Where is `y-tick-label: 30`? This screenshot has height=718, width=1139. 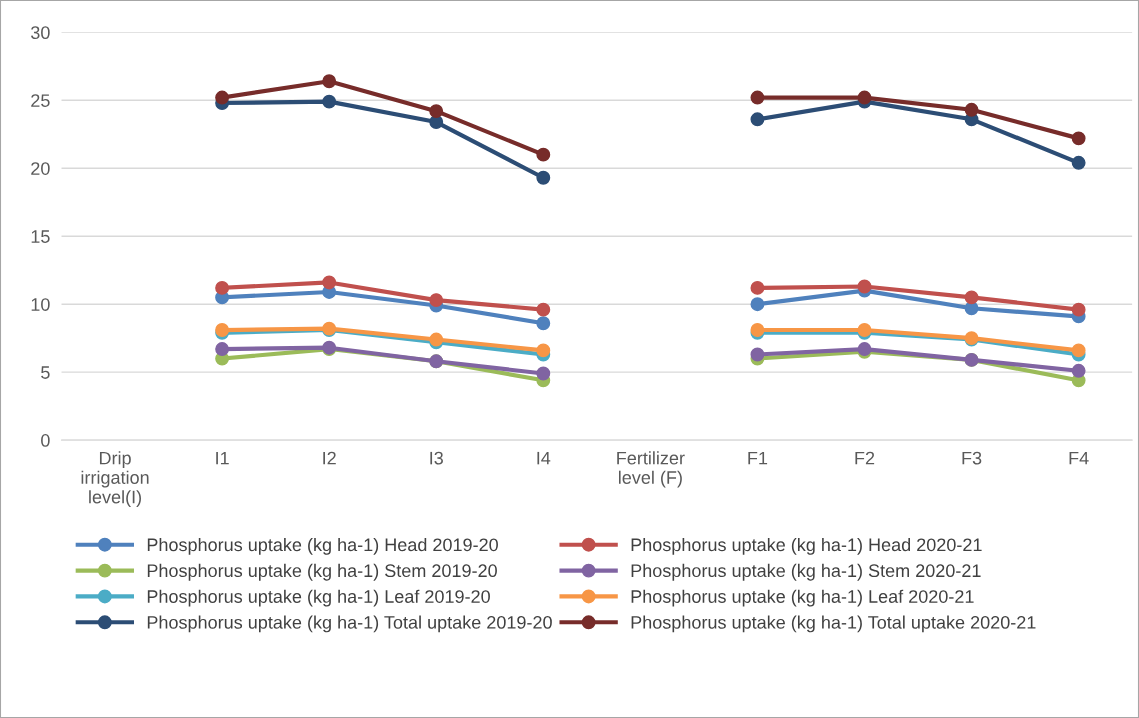
y-tick-label: 30 is located at coordinates (40, 33).